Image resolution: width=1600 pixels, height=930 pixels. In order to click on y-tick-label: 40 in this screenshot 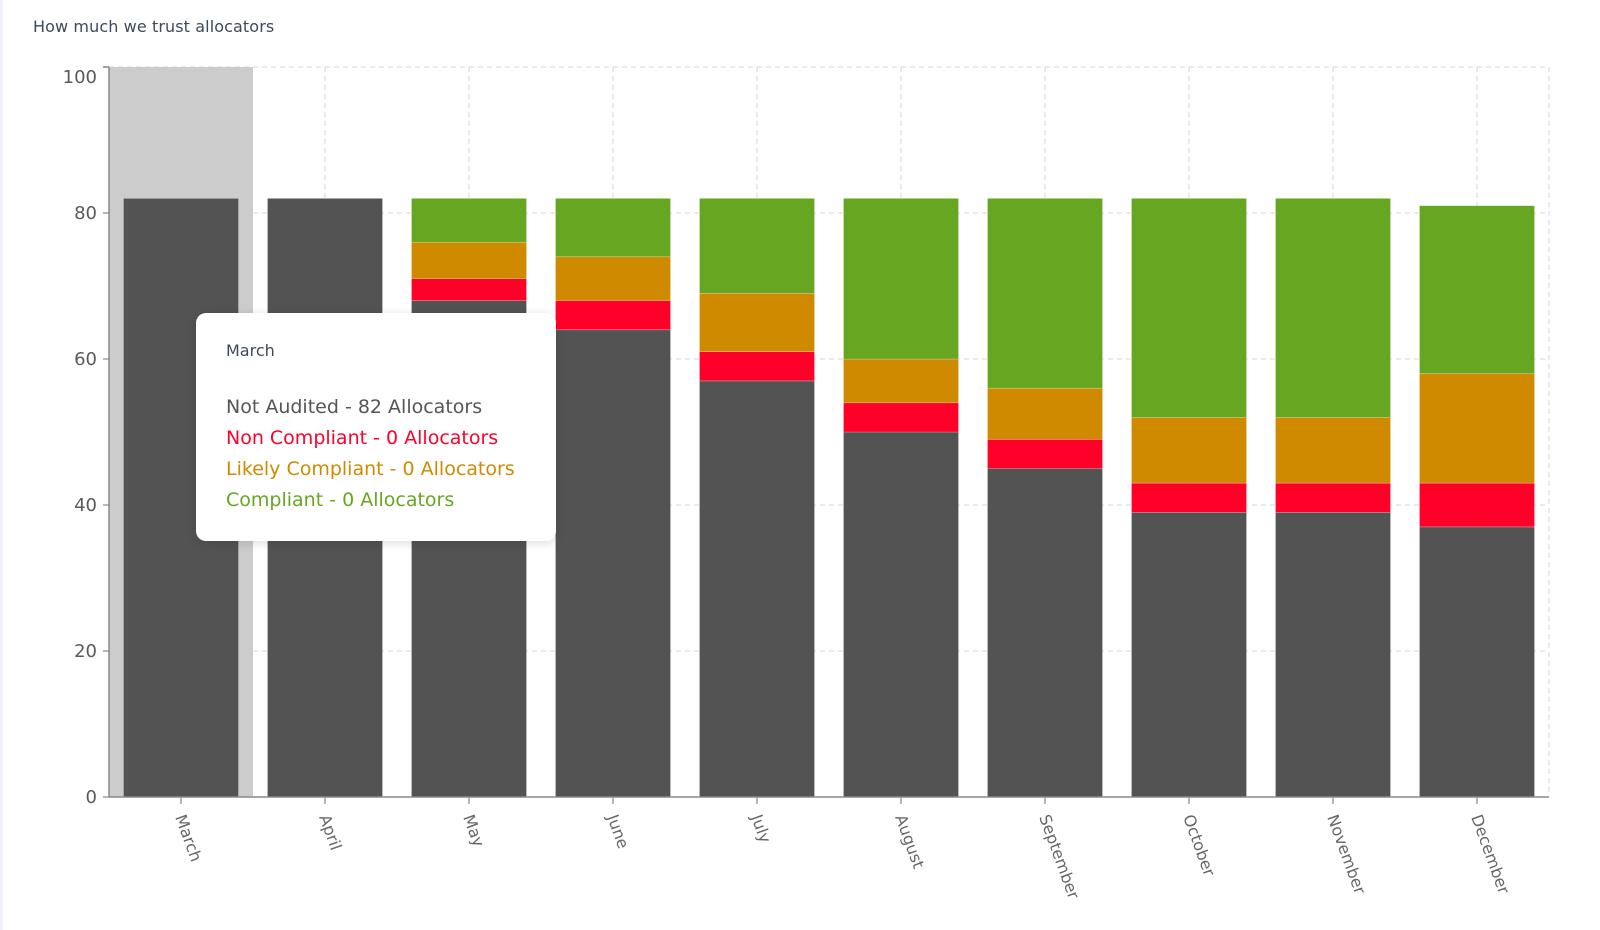, I will do `click(85, 505)`.